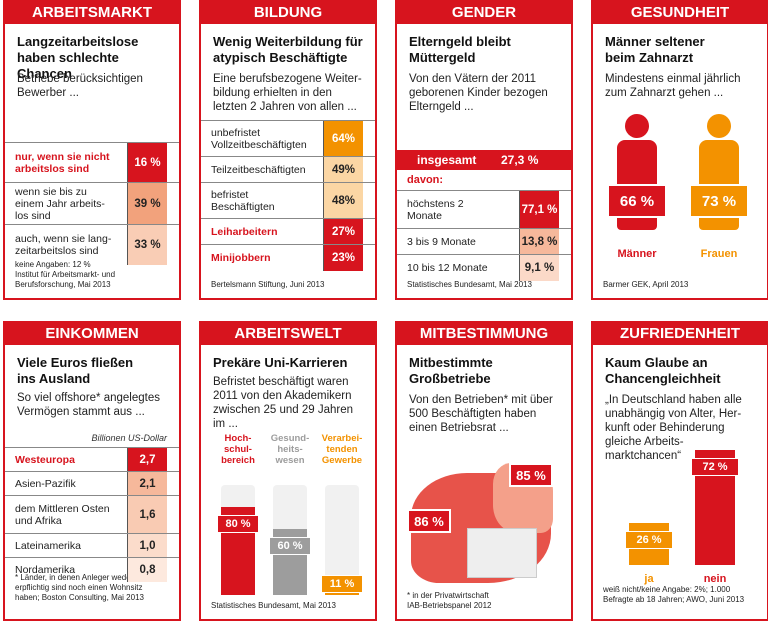 The width and height of the screenshot is (768, 621). I want to click on table-row: Nordamerika 0,8, so click(92, 569).